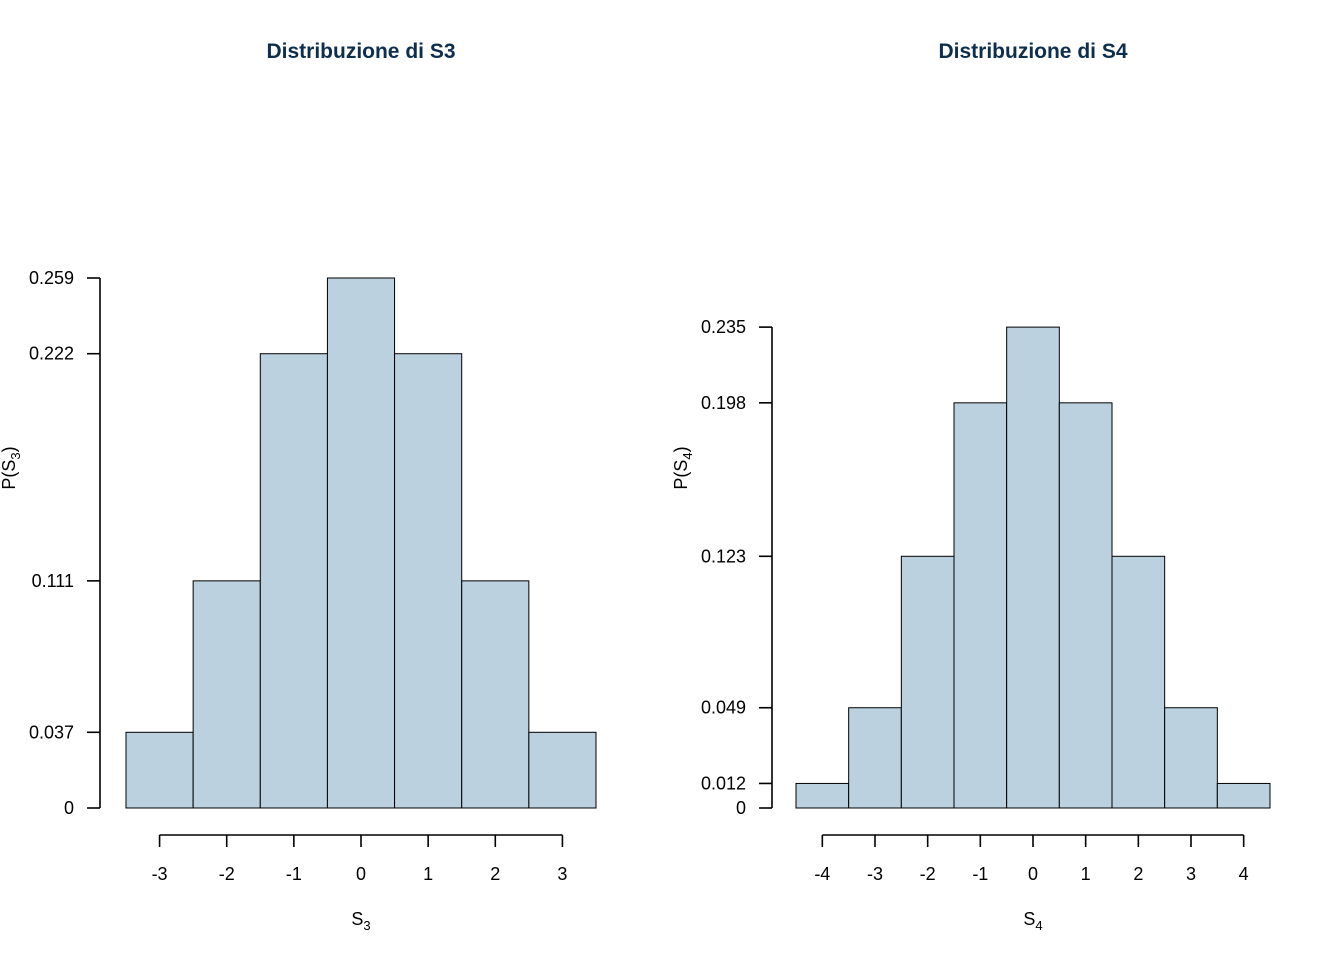 This screenshot has width=1344, height=960. I want to click on x-tick-label: -4, so click(822, 874).